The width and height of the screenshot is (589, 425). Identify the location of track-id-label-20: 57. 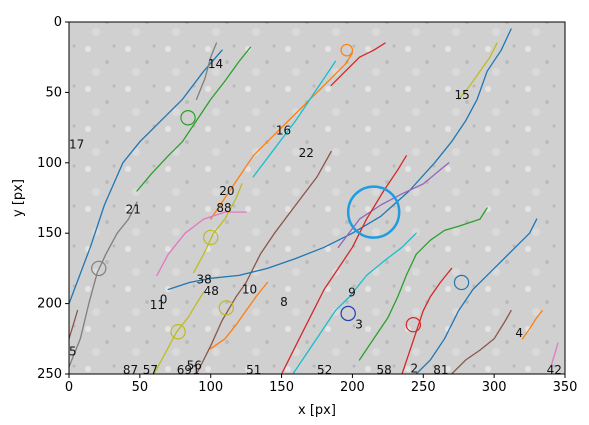
(150, 370).